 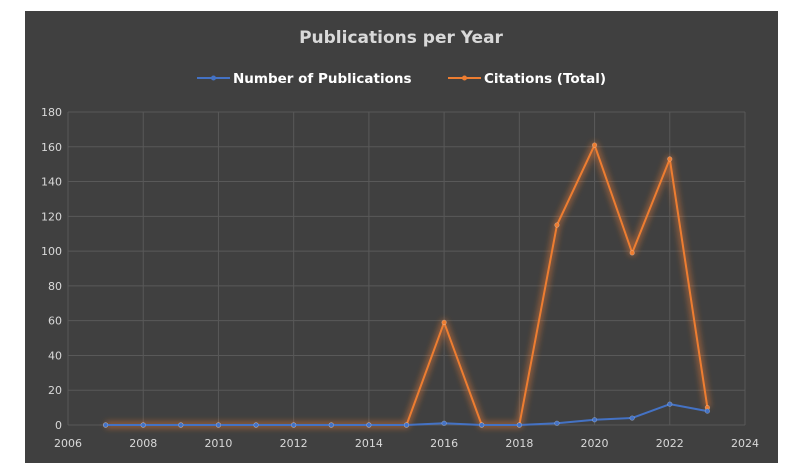 I want to click on x-tick-label: 2020, so click(x=595, y=443).